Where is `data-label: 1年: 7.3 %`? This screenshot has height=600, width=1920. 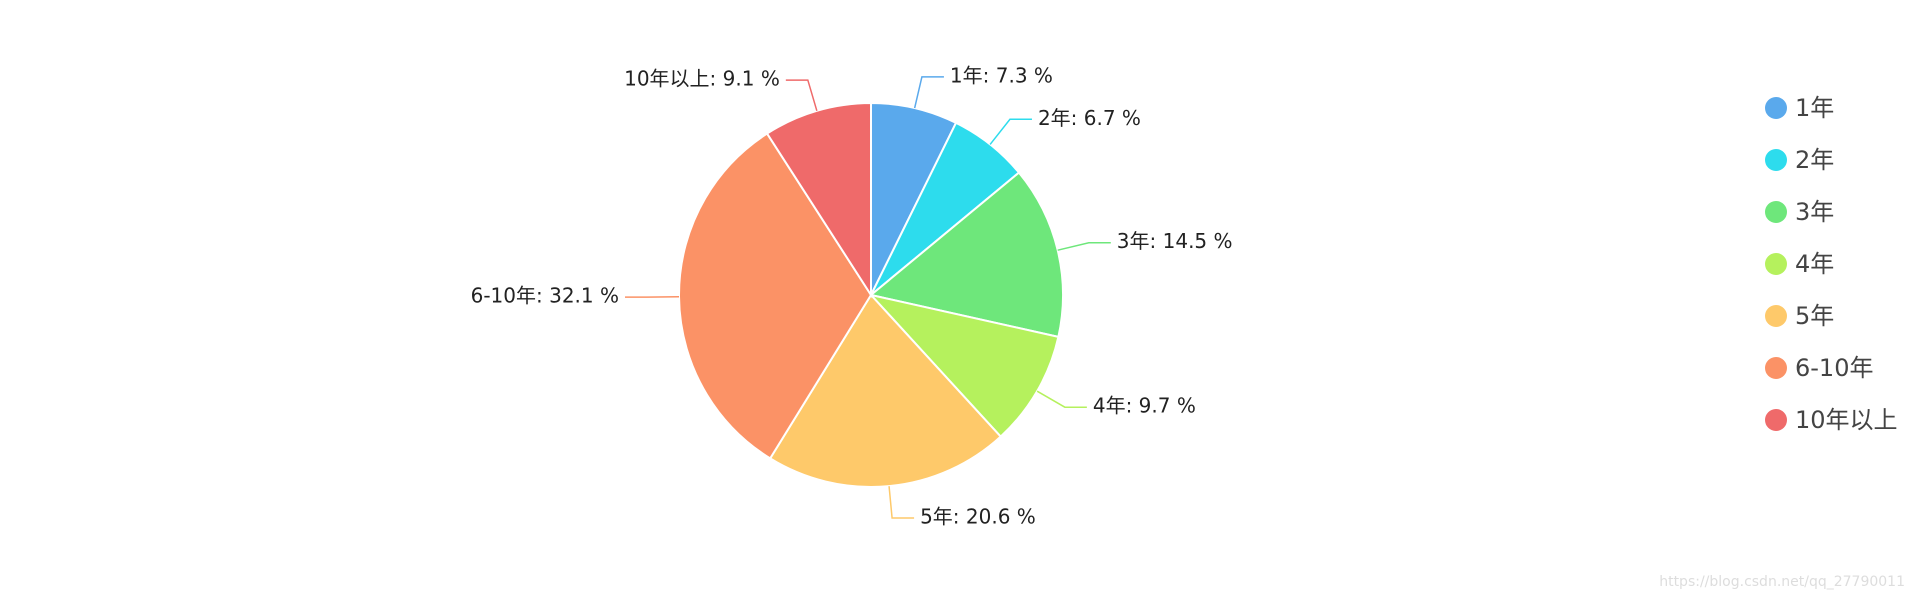
data-label: 1年: 7.3 % is located at coordinates (1001, 75).